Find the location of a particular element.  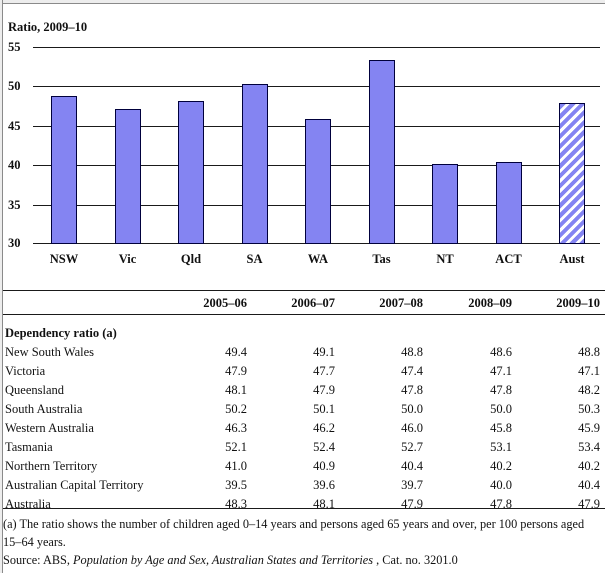

cell-value: 41.0 is located at coordinates (236, 466).